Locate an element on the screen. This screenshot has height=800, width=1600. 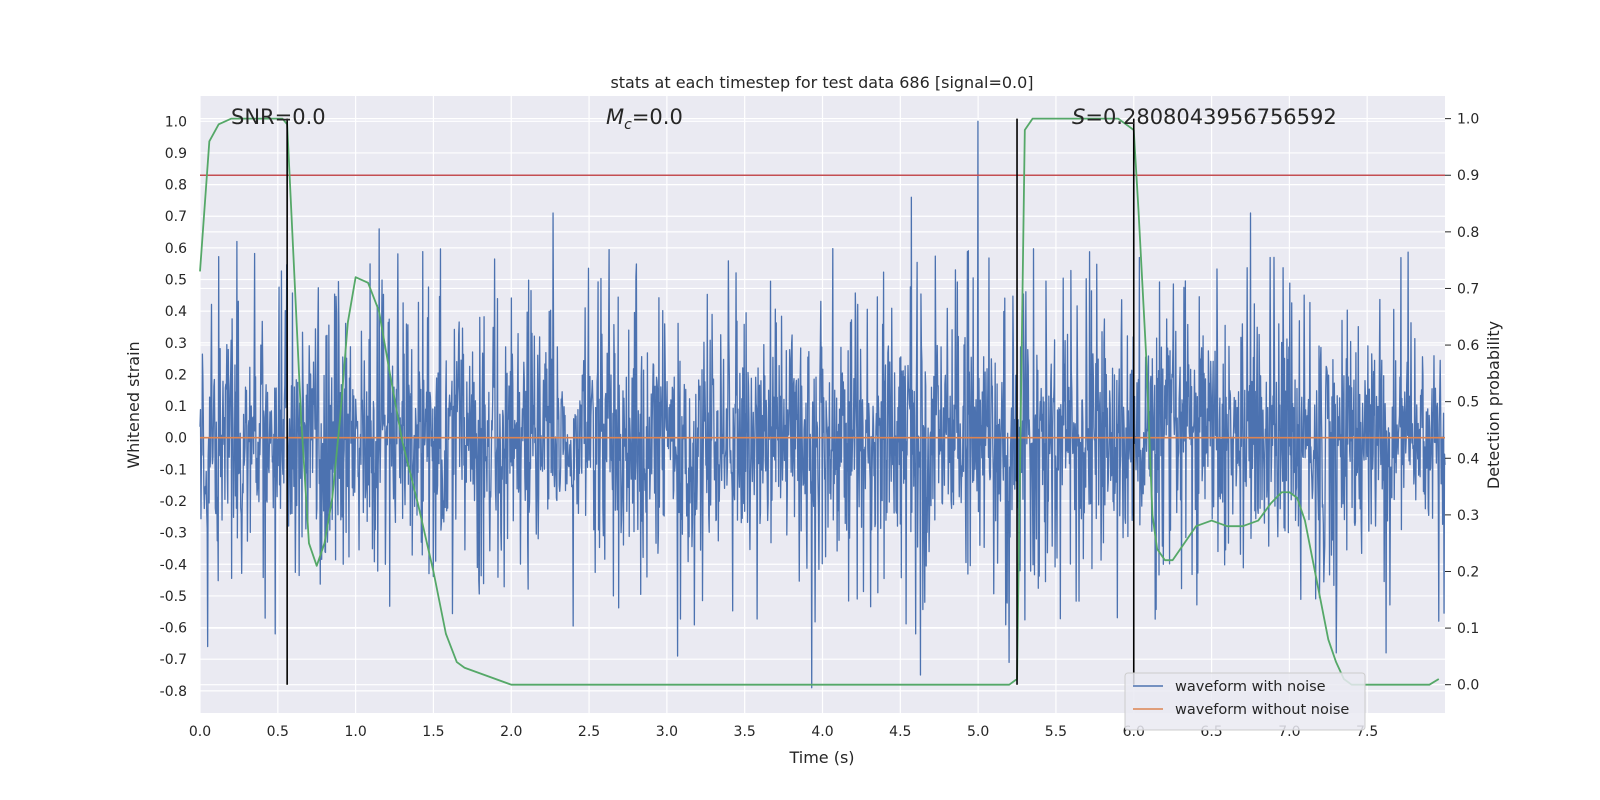
mc-subscript: c is located at coordinates (628, 125).